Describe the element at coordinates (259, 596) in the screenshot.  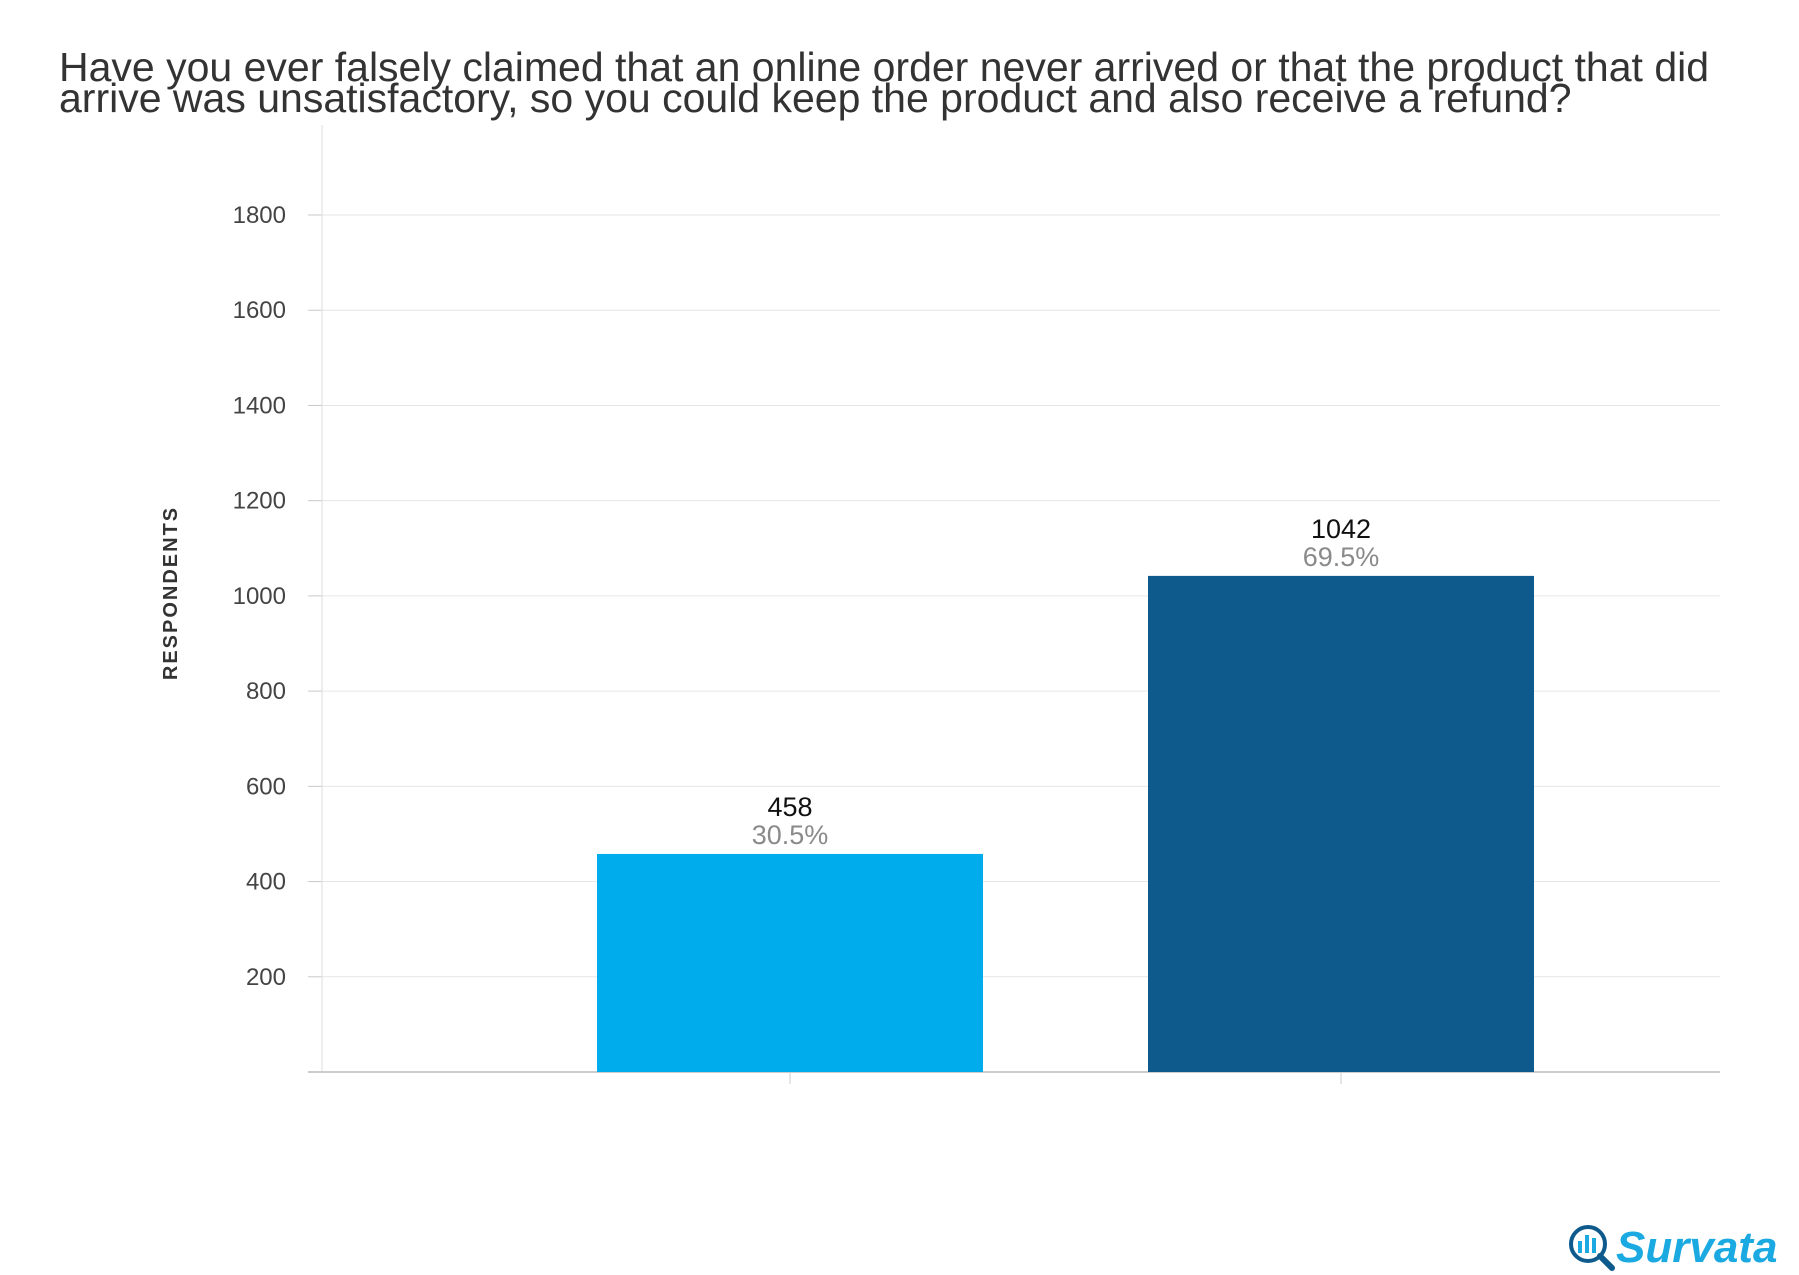
I see `y-tick-label: 1000` at that location.